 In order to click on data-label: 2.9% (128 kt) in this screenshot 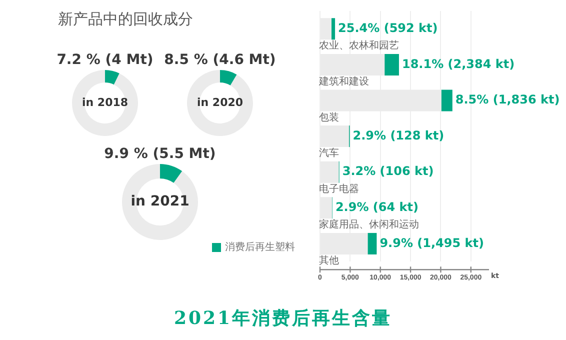, I will do `click(398, 135)`.